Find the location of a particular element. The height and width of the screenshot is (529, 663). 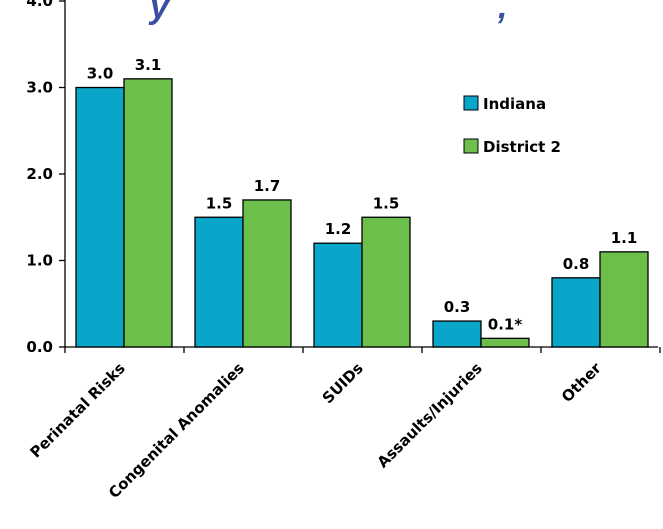

data-label: 0.1* is located at coordinates (505, 324).